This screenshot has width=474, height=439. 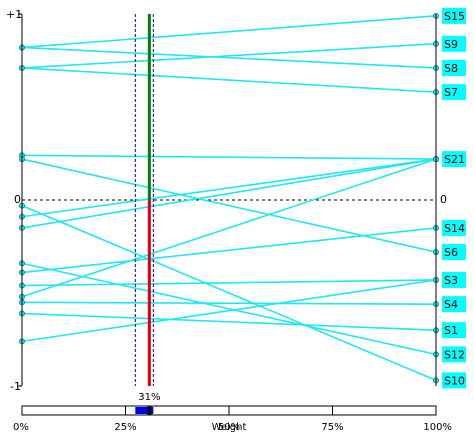 I want to click on weight-percent-label: 31%, so click(x=149, y=397).